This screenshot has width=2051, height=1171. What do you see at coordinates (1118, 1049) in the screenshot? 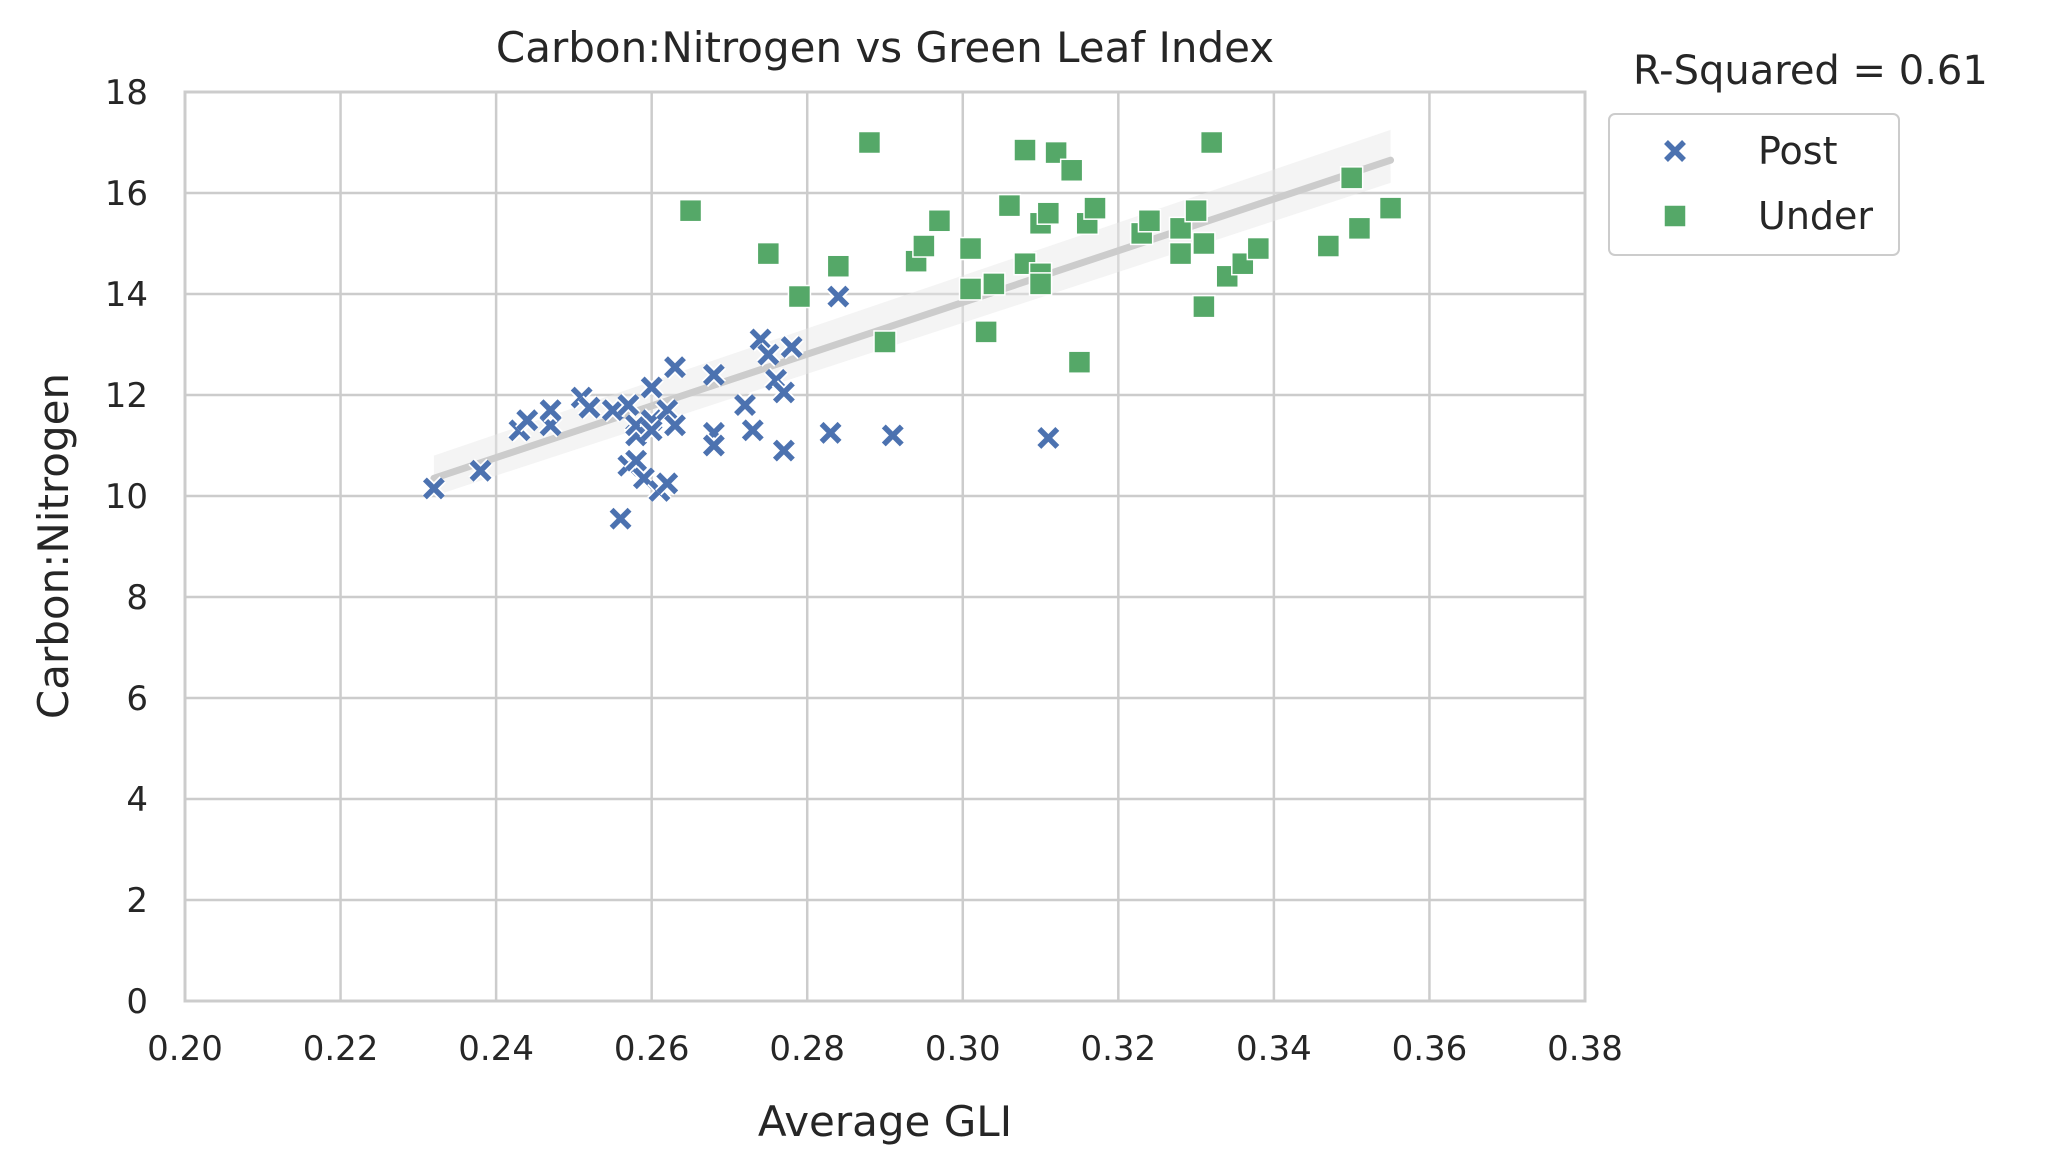
I see `x-tick-label: 0.32` at bounding box center [1118, 1049].